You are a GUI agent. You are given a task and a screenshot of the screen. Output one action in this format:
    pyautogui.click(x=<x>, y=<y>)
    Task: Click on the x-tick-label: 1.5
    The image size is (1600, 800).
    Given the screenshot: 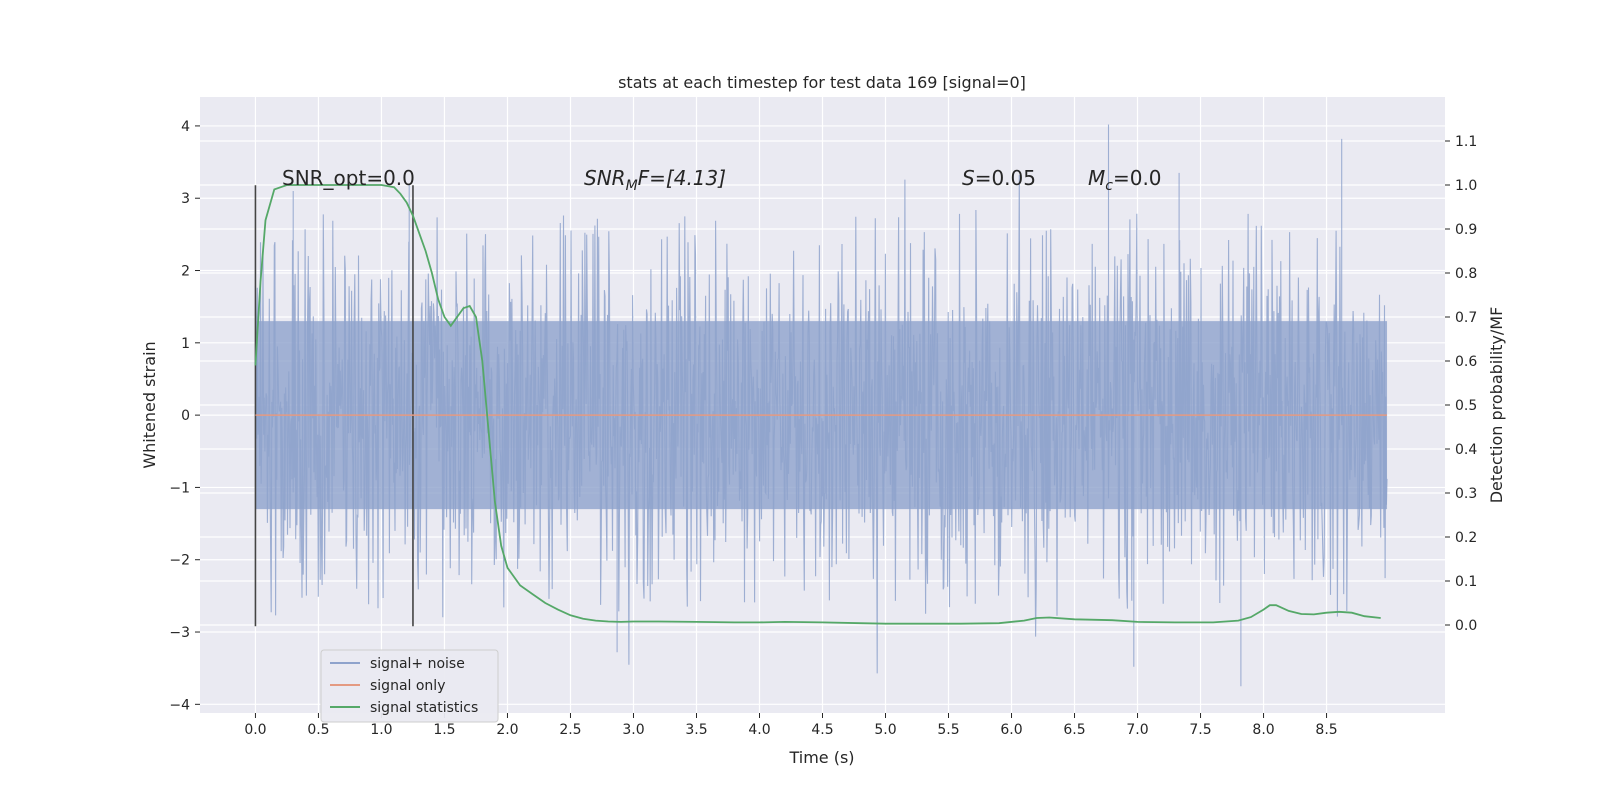 What is the action you would take?
    pyautogui.click(x=444, y=730)
    